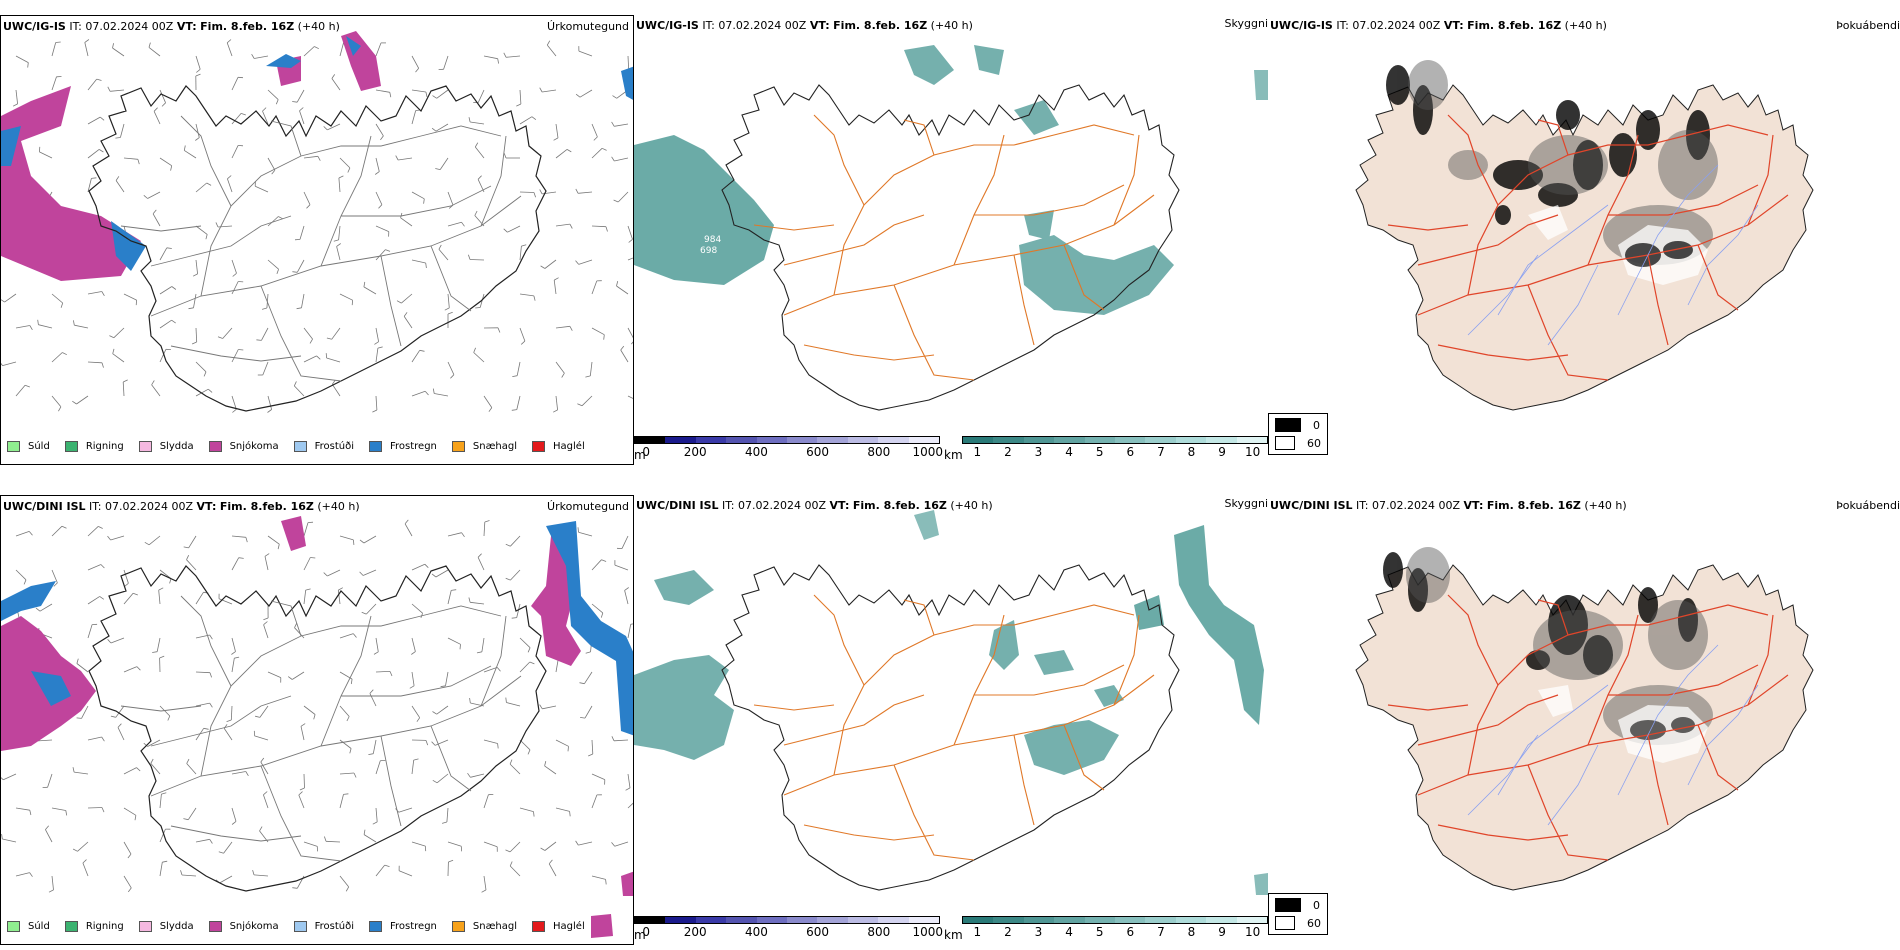  Describe the element at coordinates (787, 920) in the screenshot. I see `colorbar-strip` at that location.